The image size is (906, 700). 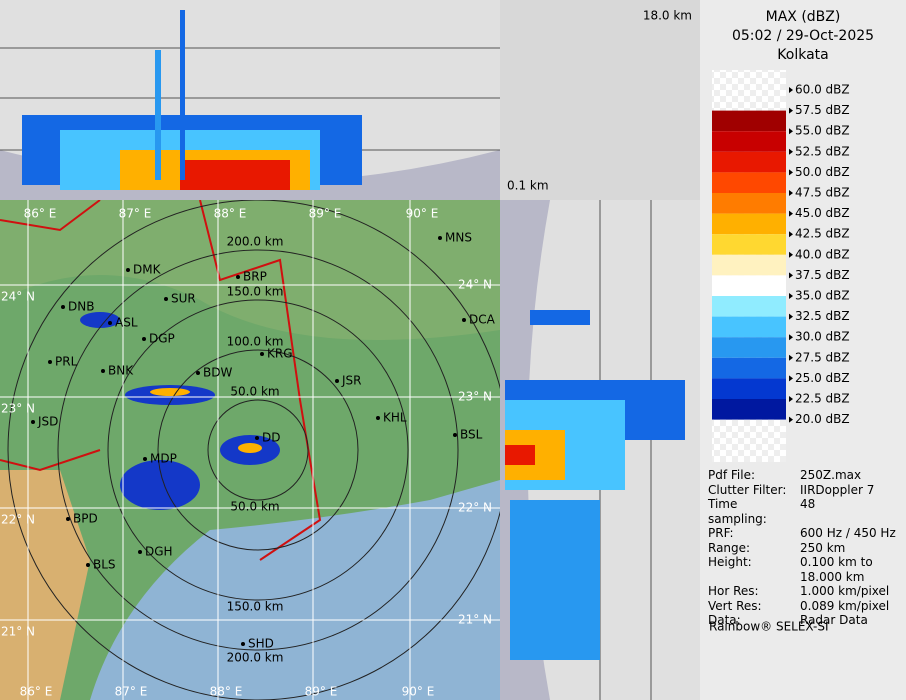 I want to click on lat-label: 21° N, so click(x=18, y=632).